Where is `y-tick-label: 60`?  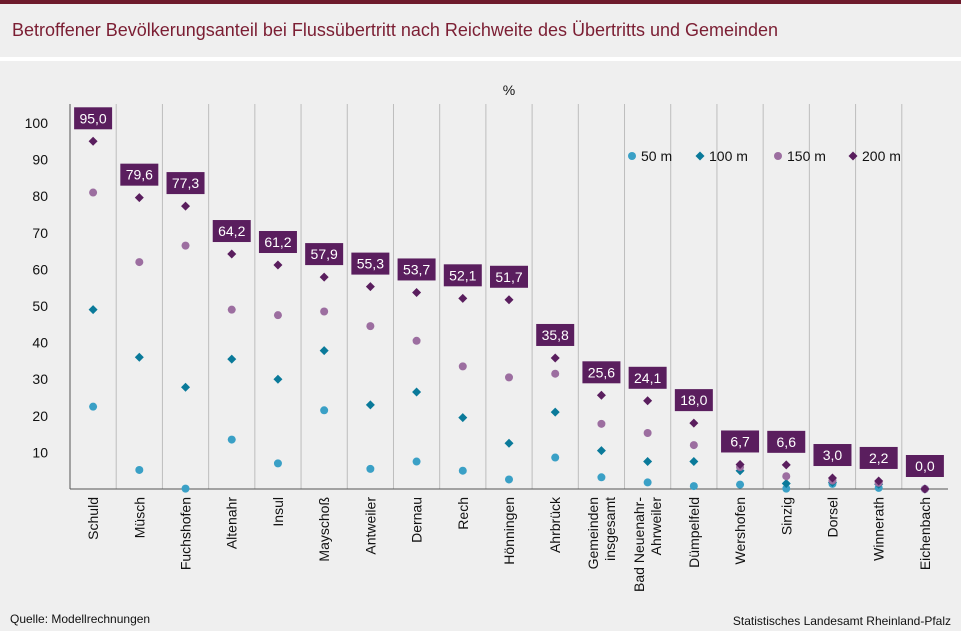 y-tick-label: 60 is located at coordinates (40, 269).